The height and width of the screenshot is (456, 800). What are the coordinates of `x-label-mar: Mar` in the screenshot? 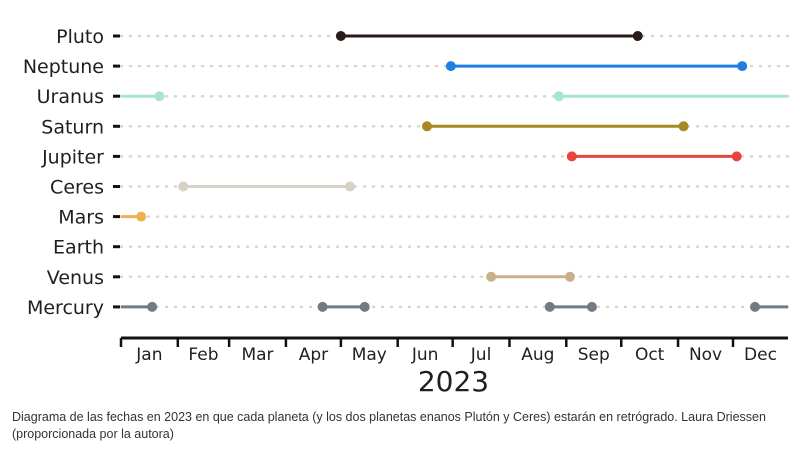 It's located at (257, 355).